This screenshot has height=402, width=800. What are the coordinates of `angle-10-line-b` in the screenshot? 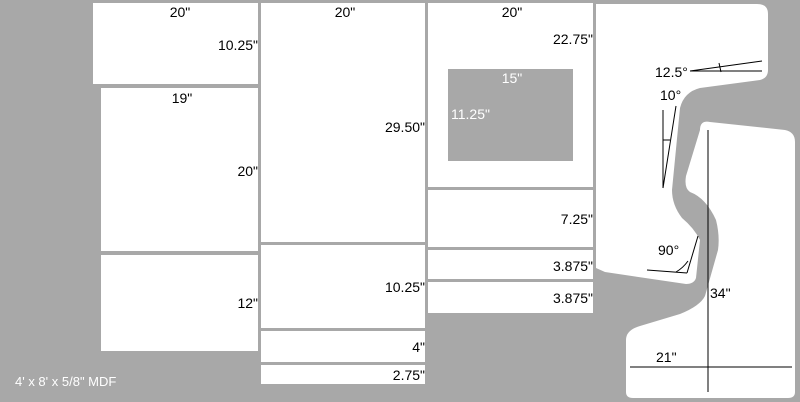 It's located at (669, 147).